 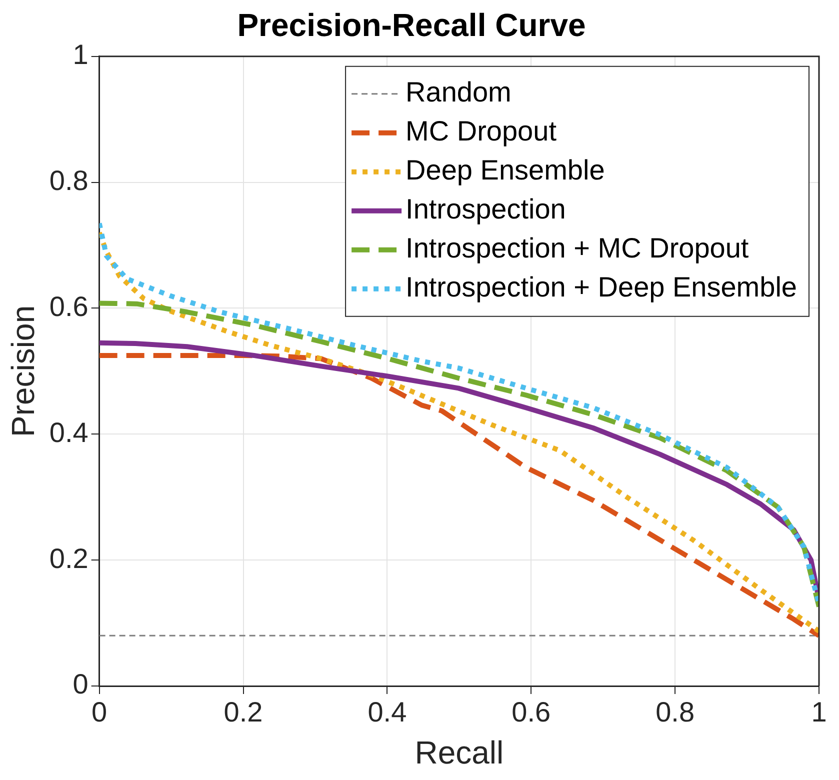 I want to click on chart-title: Precision-Recall Curve, so click(x=411, y=25).